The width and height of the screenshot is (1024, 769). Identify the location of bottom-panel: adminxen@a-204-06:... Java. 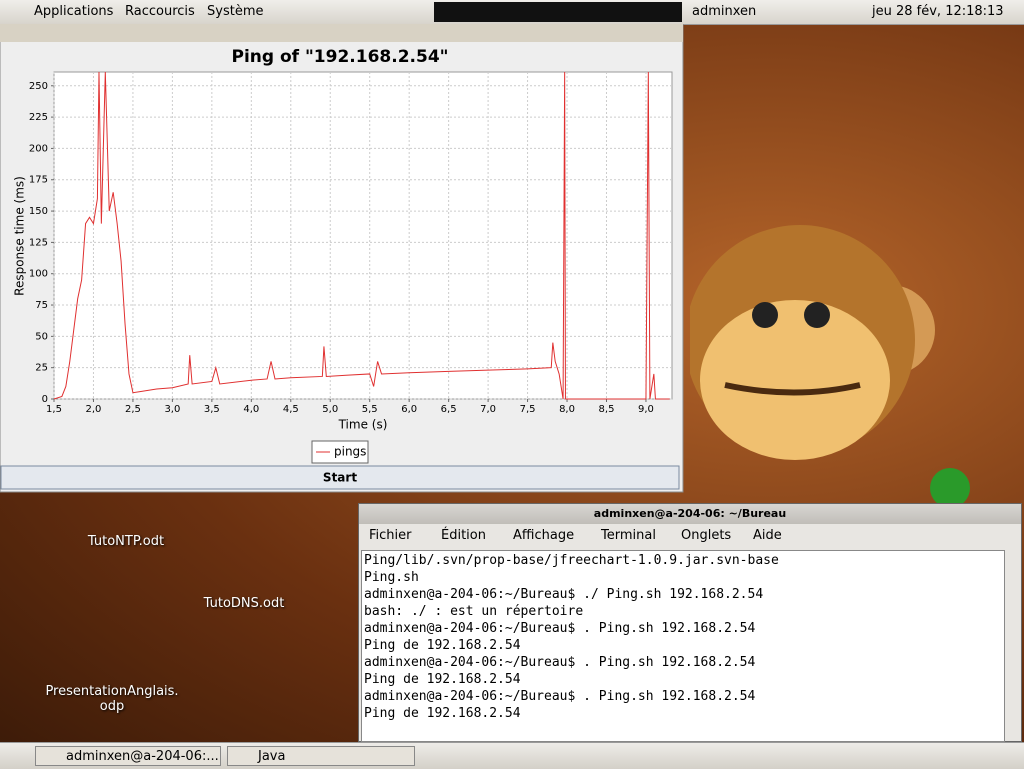
(512, 755).